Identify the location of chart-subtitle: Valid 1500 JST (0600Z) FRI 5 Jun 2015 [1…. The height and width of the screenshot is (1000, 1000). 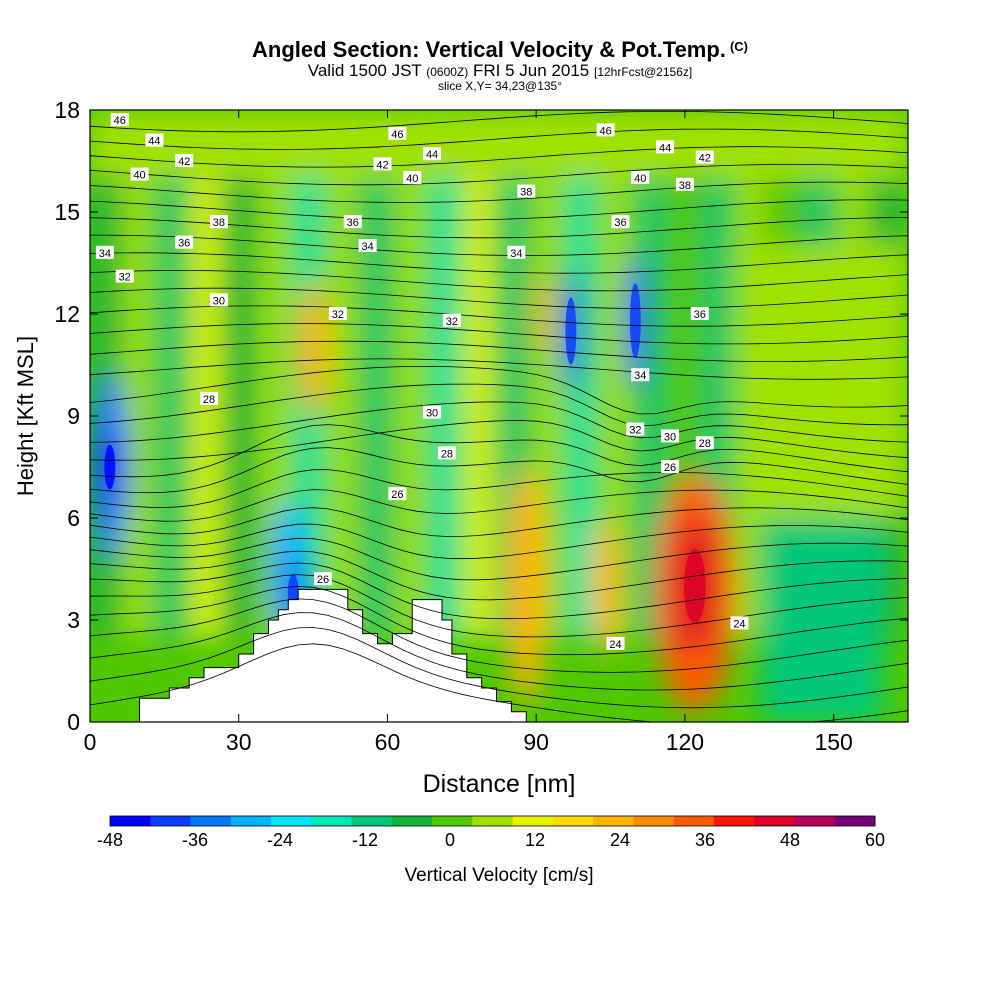
(500, 70).